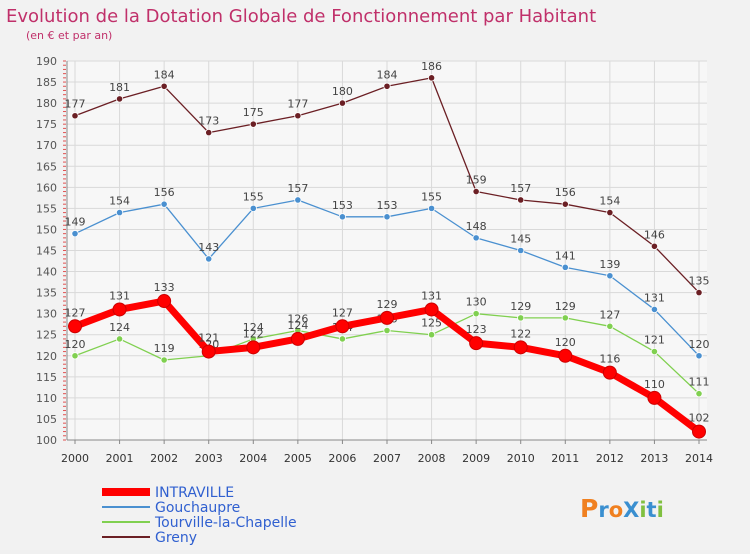 The image size is (750, 554). Describe the element at coordinates (164, 348) in the screenshot. I see `data-label: 119` at that location.